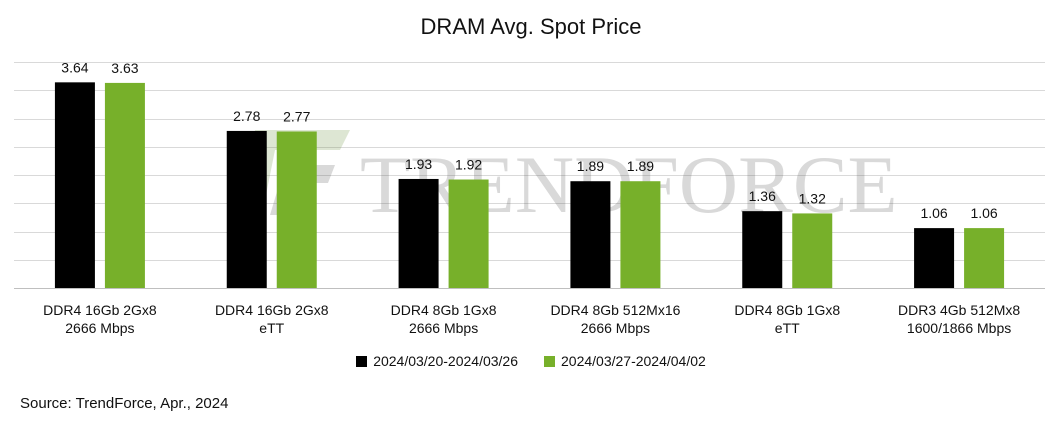  I want to click on data-label: 1.92, so click(468, 165).